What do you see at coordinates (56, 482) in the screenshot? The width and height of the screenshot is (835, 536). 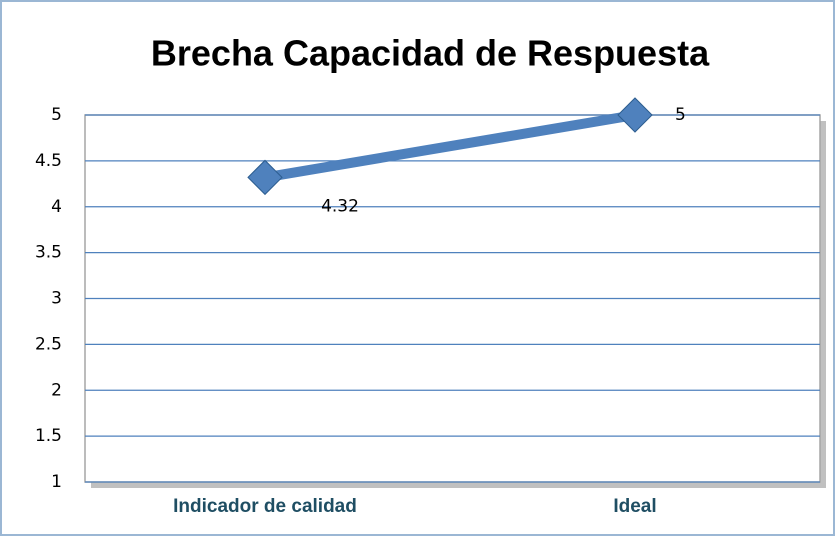 I see `y-tick-label: 1` at bounding box center [56, 482].